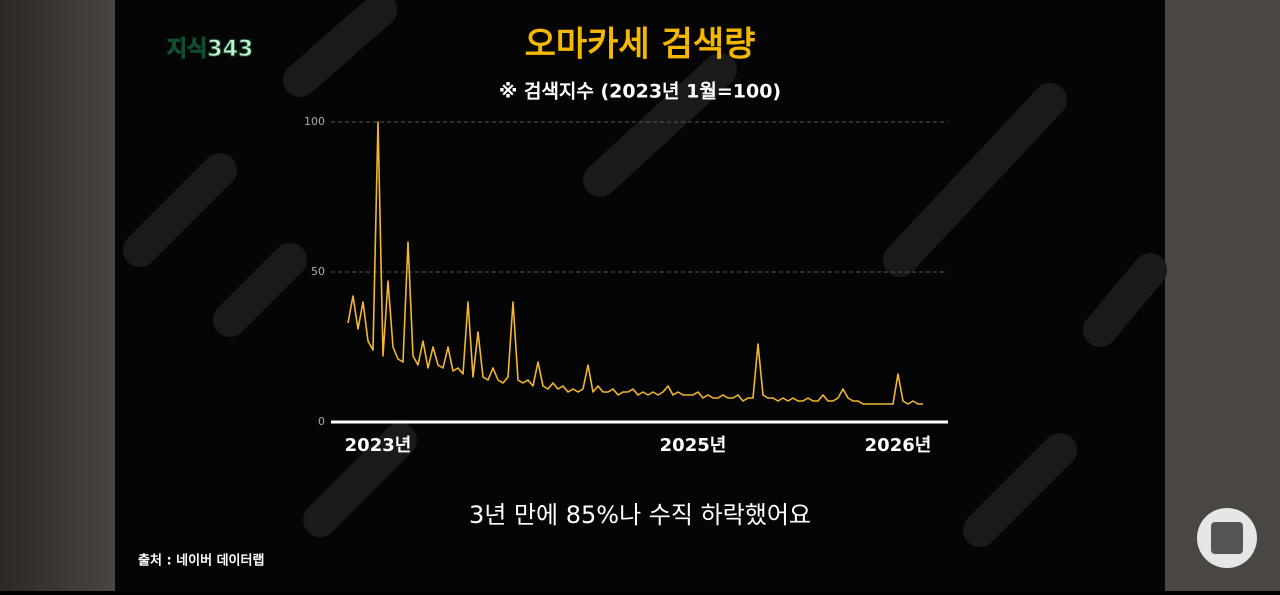  I want to click on caption: 3년 만에 85%나 수직 하락했어요, so click(640, 515).